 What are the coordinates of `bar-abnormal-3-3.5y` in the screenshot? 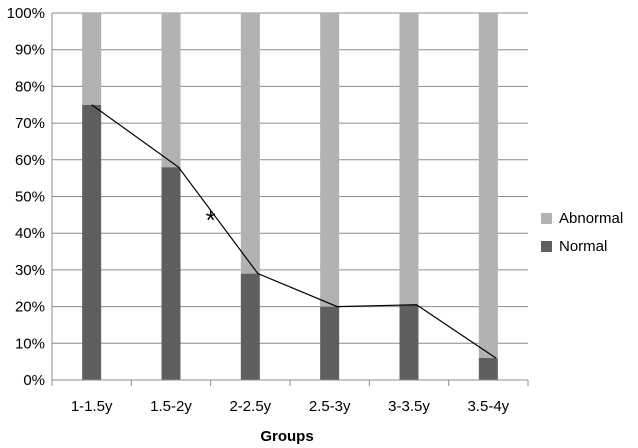 It's located at (409, 159).